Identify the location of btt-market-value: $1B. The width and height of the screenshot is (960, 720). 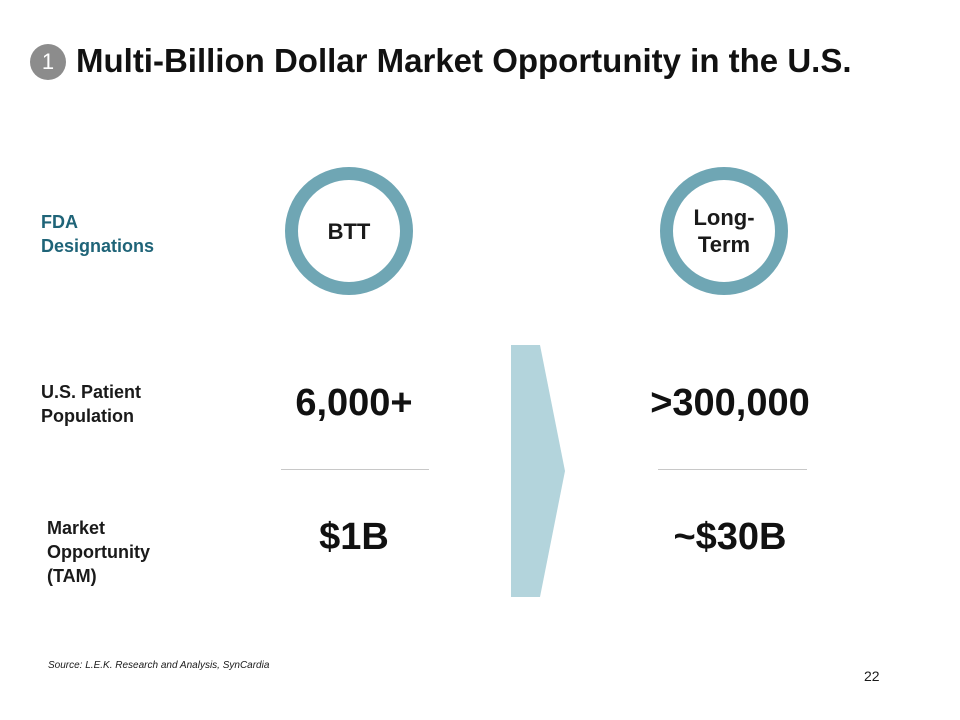
(354, 537).